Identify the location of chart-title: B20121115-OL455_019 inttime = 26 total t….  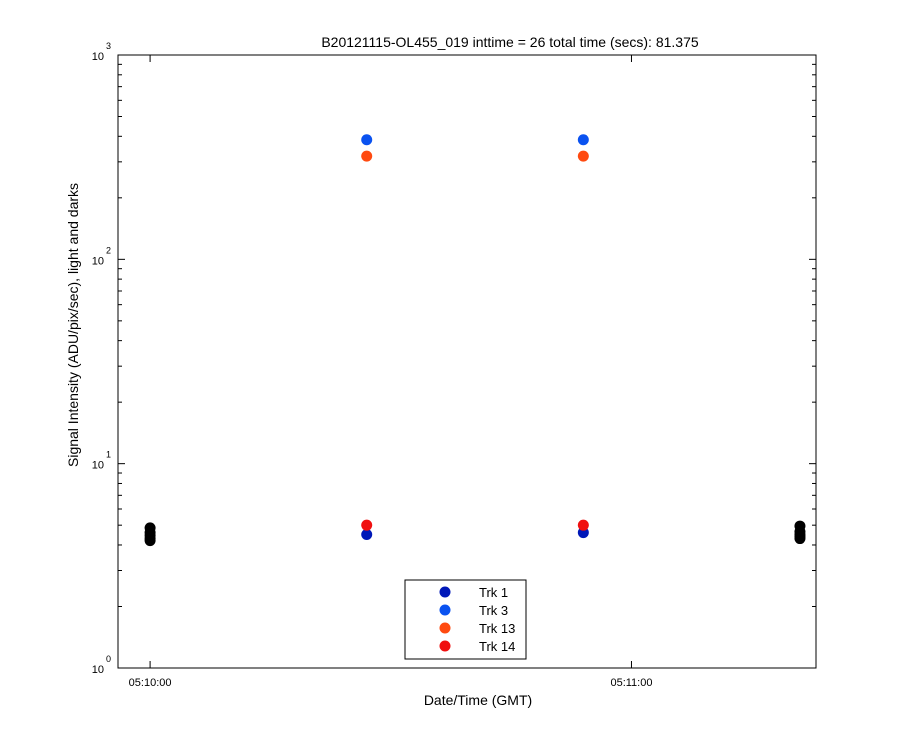
(510, 42).